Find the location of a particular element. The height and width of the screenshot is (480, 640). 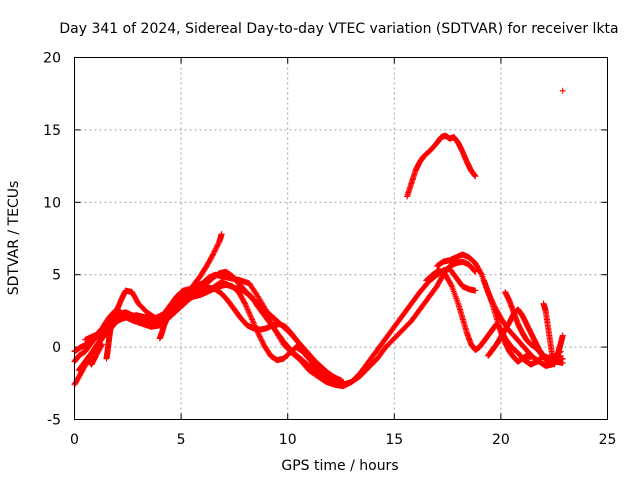

y-axis-label: SDTVAR / TECUs is located at coordinates (14, 238).